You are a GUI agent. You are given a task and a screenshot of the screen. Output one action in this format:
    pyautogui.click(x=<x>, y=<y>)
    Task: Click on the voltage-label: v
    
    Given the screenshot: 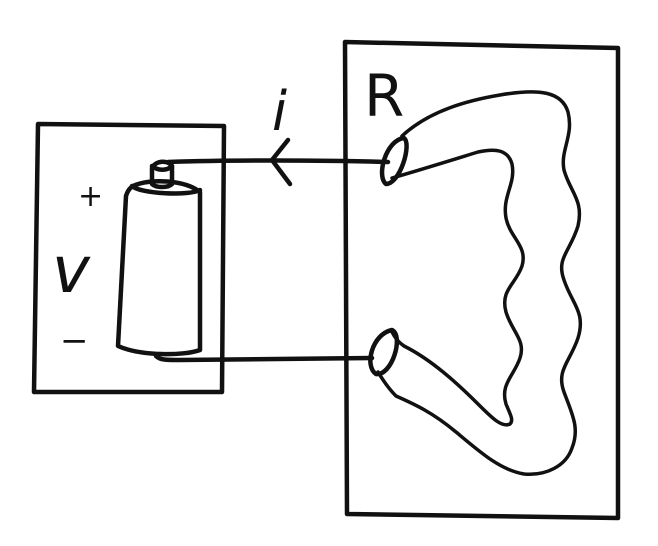 What is the action you would take?
    pyautogui.click(x=71, y=271)
    